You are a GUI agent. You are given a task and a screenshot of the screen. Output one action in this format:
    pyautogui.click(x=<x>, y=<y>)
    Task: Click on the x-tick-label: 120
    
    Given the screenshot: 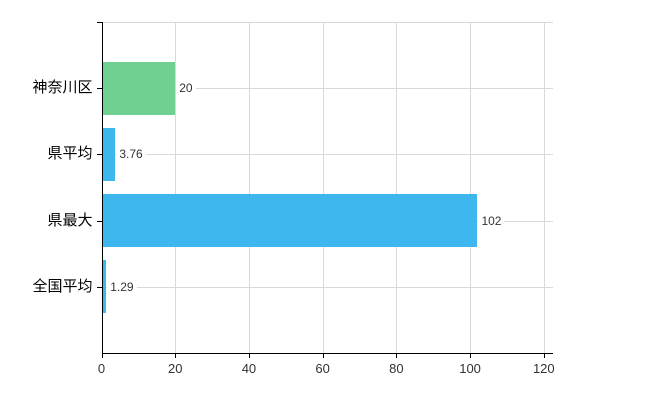 What is the action you would take?
    pyautogui.click(x=543, y=368)
    